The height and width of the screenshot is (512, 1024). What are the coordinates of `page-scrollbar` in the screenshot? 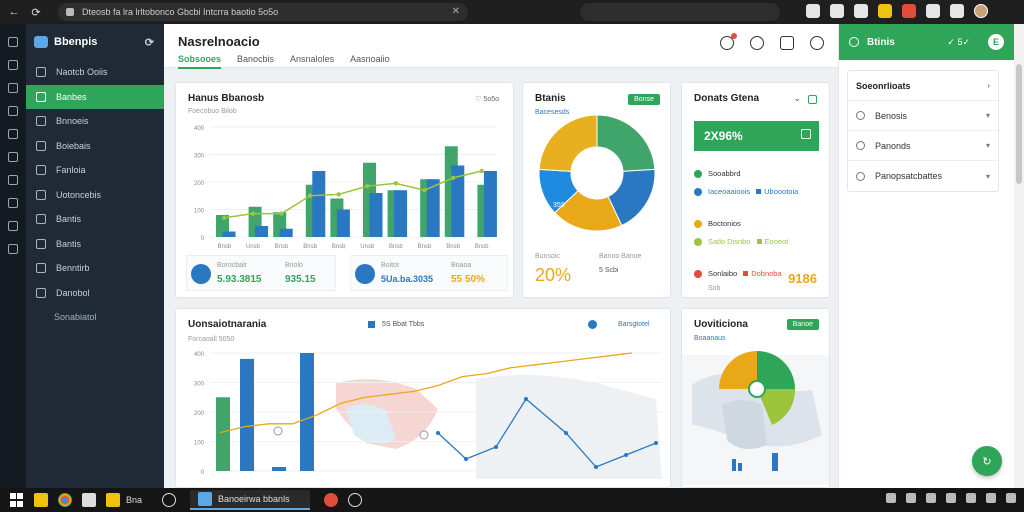 It's located at (1019, 256).